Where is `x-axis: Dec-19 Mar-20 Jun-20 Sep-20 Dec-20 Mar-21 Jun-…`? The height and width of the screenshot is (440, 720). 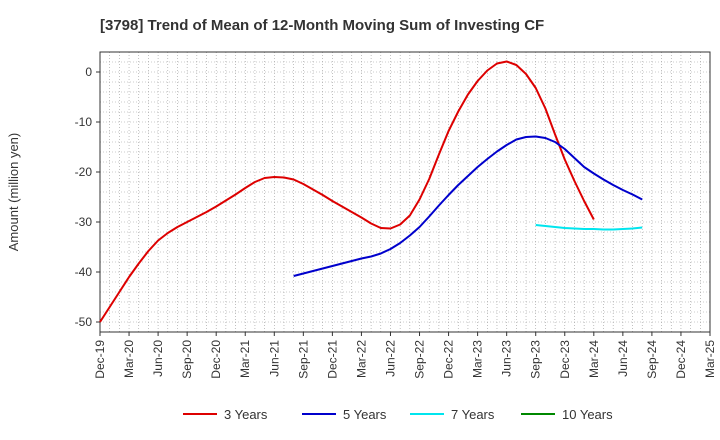 x-axis: Dec-19 Mar-20 Jun-20 Sep-20 Dec-20 Mar-21 Jun-… is located at coordinates (405, 355).